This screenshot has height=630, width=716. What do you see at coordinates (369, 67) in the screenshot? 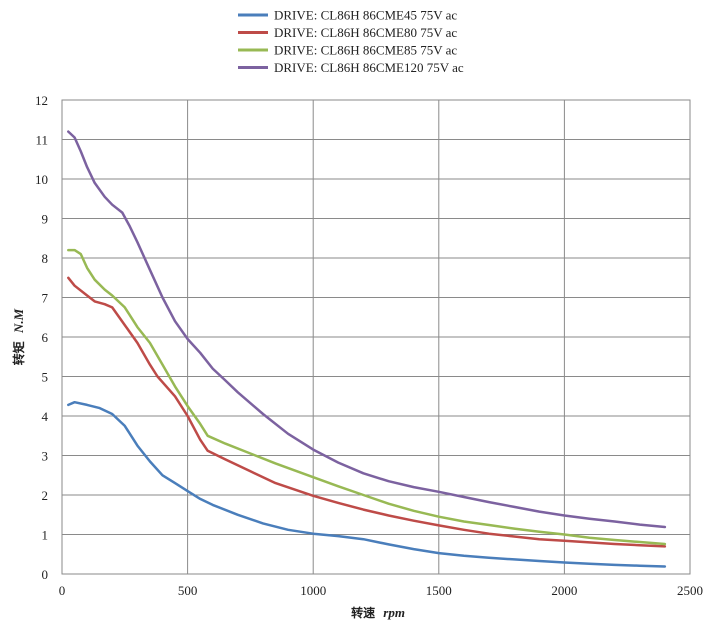
I see `legend-label-4: DRIVE: CL86H 86CME120 75V ac` at bounding box center [369, 67].